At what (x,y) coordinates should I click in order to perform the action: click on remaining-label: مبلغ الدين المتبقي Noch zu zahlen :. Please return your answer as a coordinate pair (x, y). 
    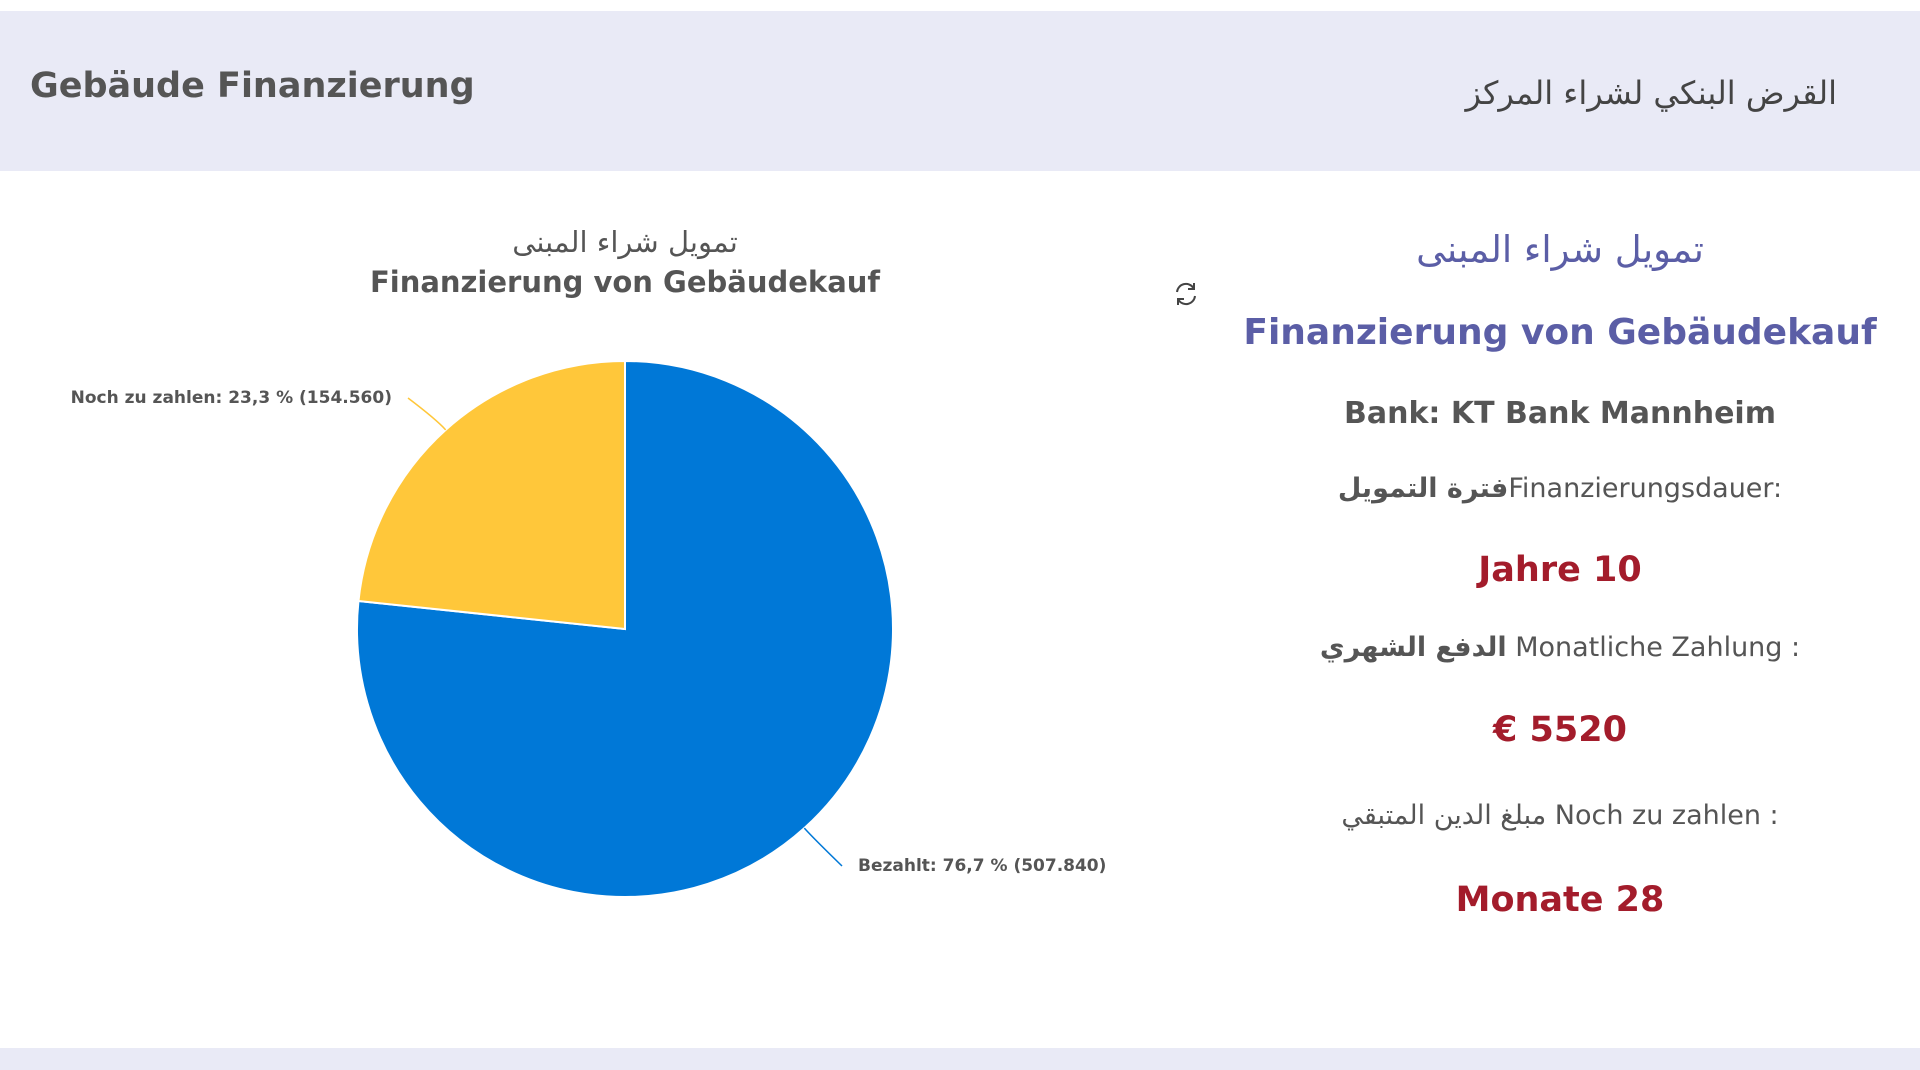
    Looking at the image, I should click on (1560, 815).